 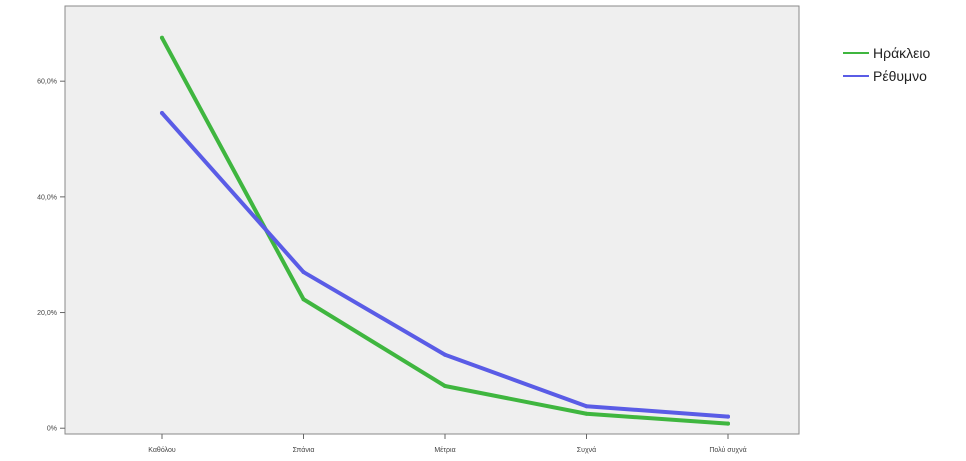 What do you see at coordinates (52, 429) in the screenshot?
I see `y-tick-label: 0%` at bounding box center [52, 429].